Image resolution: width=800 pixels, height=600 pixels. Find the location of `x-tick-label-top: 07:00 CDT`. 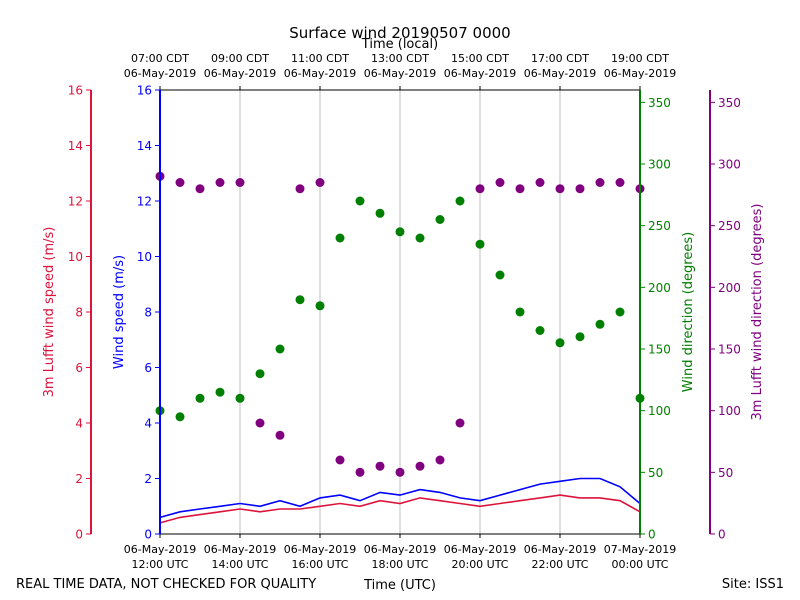

x-tick-label-top: 07:00 CDT is located at coordinates (160, 58).